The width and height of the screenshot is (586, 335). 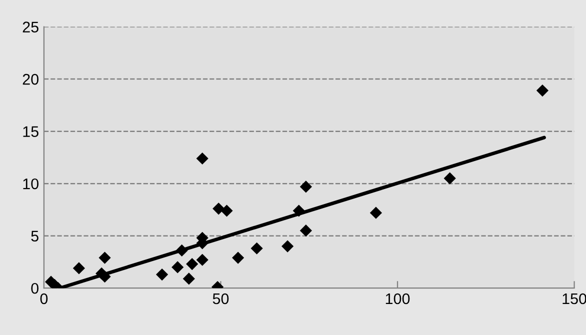 I want to click on y-tick-label: 20, so click(x=30, y=79).